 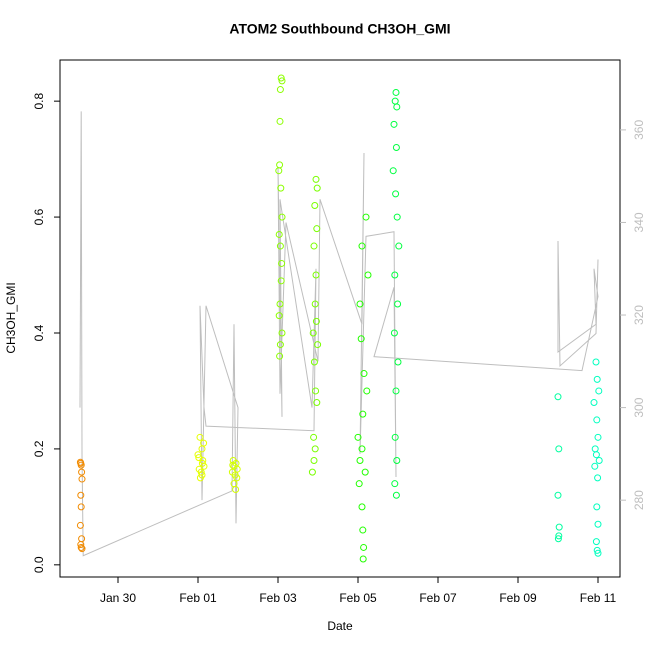 What do you see at coordinates (639, 407) in the screenshot?
I see `y2-tick-label: 300` at bounding box center [639, 407].